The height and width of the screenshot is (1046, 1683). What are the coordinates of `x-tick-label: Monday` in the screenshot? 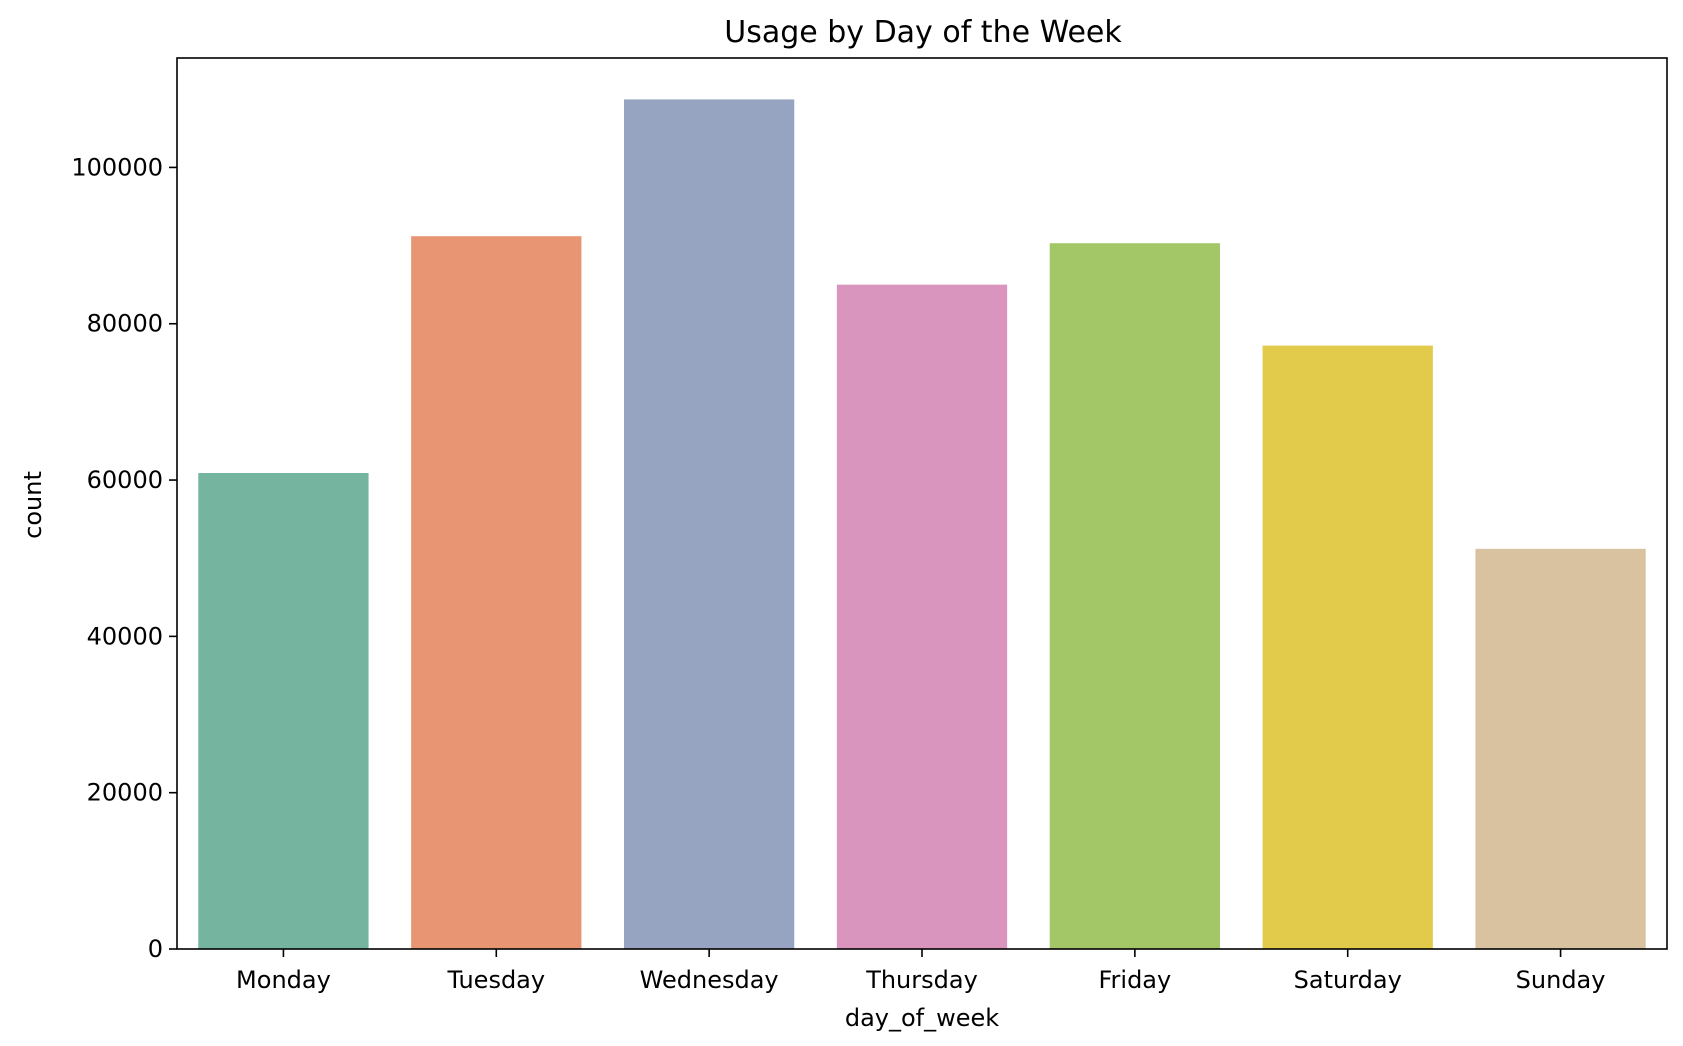 It's located at (283, 980).